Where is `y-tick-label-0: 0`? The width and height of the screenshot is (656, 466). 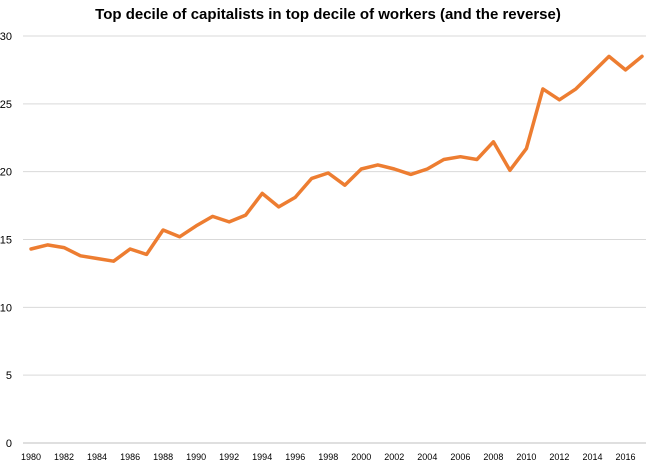 y-tick-label-0: 0 is located at coordinates (9, 444).